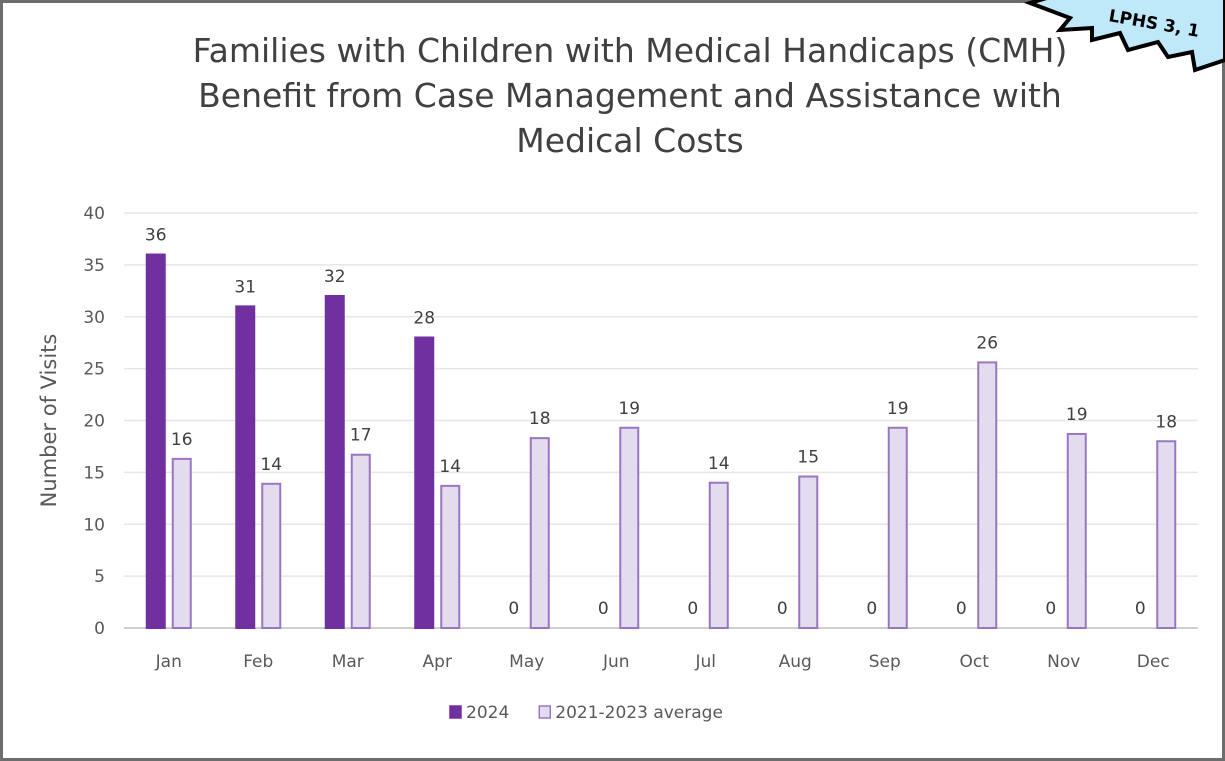  I want to click on x-tick-label: Jun, so click(616, 662).